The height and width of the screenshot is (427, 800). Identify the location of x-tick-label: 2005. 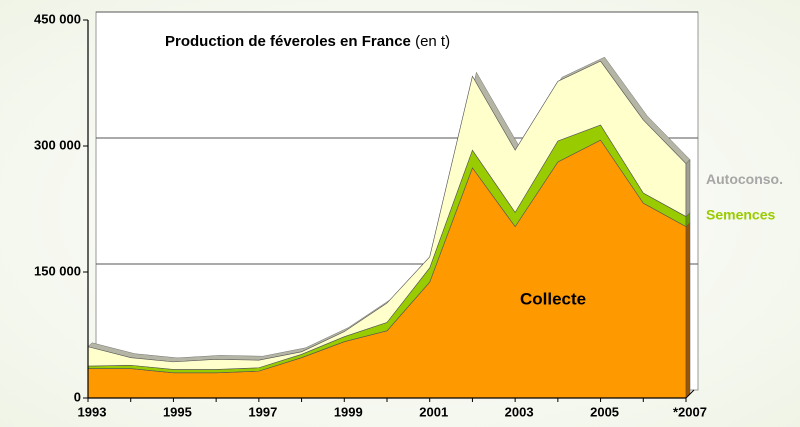
(604, 411).